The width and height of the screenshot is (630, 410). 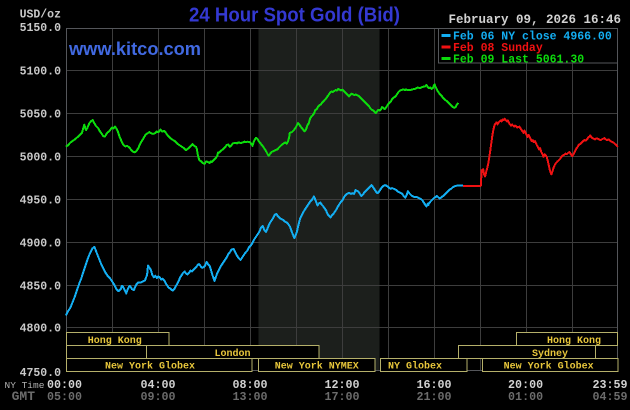 What do you see at coordinates (25, 385) in the screenshot?
I see `svg-text: NY Time` at bounding box center [25, 385].